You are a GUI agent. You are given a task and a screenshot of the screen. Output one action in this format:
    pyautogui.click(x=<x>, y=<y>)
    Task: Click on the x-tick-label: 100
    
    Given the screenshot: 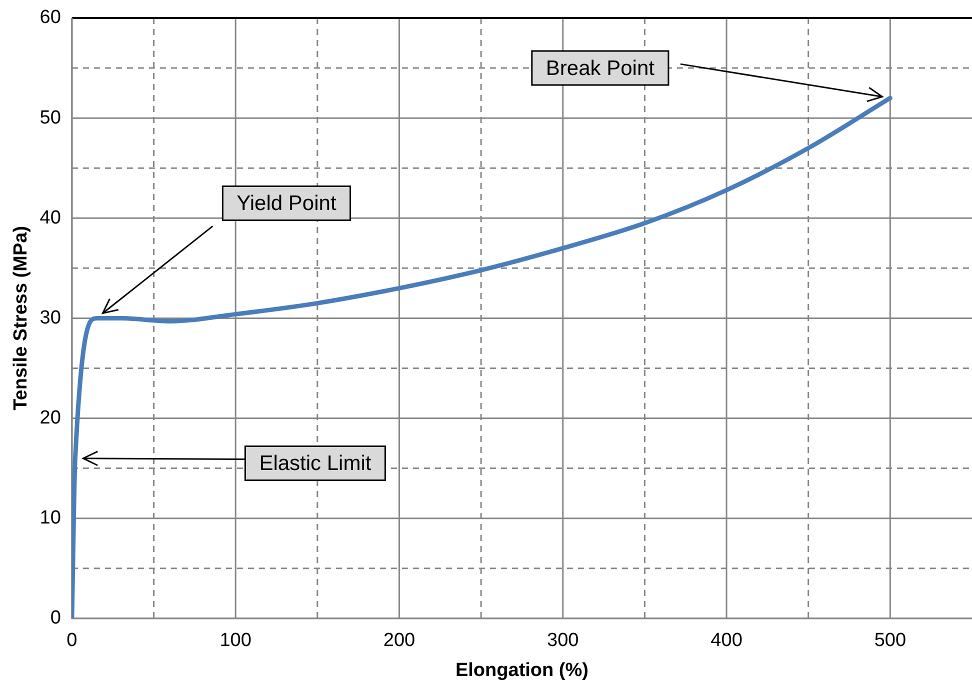 What is the action you would take?
    pyautogui.click(x=236, y=641)
    